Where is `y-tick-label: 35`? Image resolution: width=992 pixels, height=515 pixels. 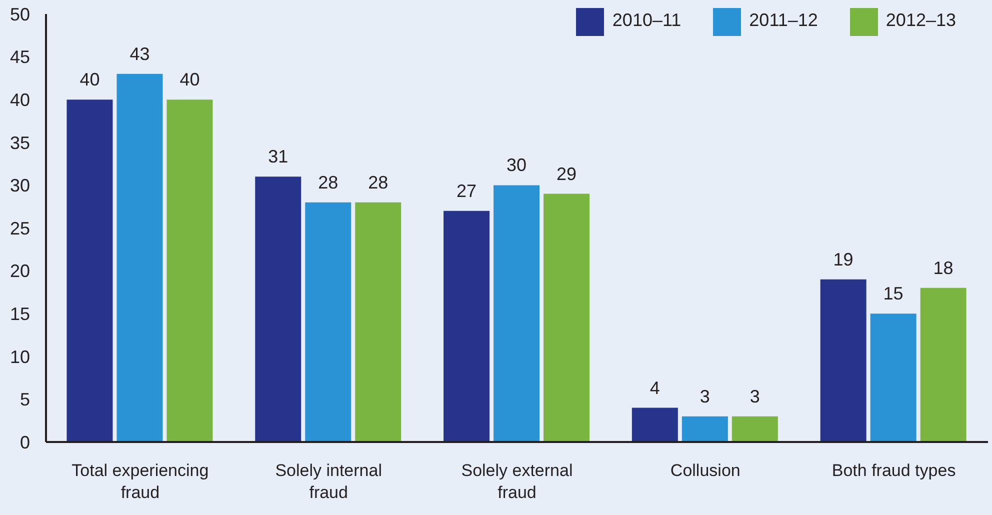
y-tick-label: 35 is located at coordinates (20, 142).